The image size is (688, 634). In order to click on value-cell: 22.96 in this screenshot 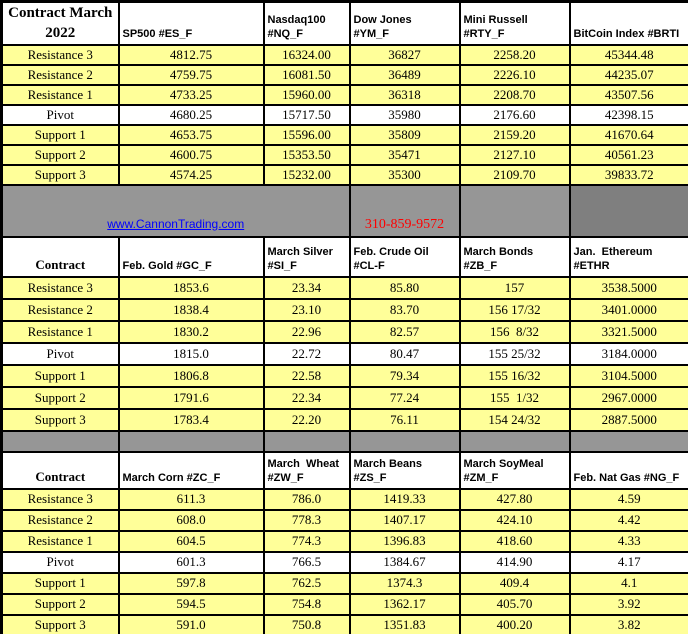, I will do `click(306, 331)`.